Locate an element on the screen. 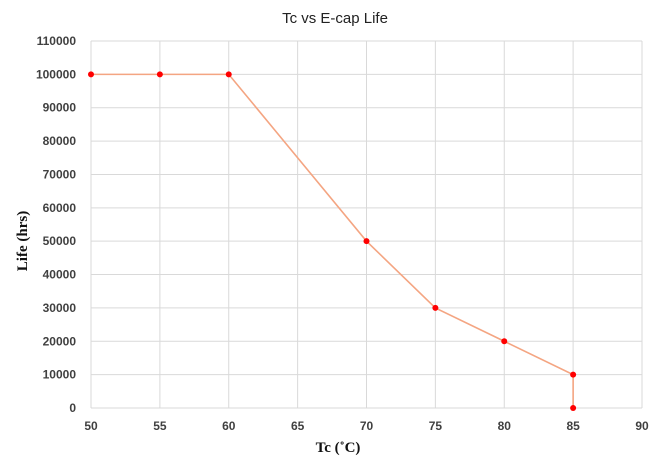  y-tick-label: 80000 is located at coordinates (60, 141).